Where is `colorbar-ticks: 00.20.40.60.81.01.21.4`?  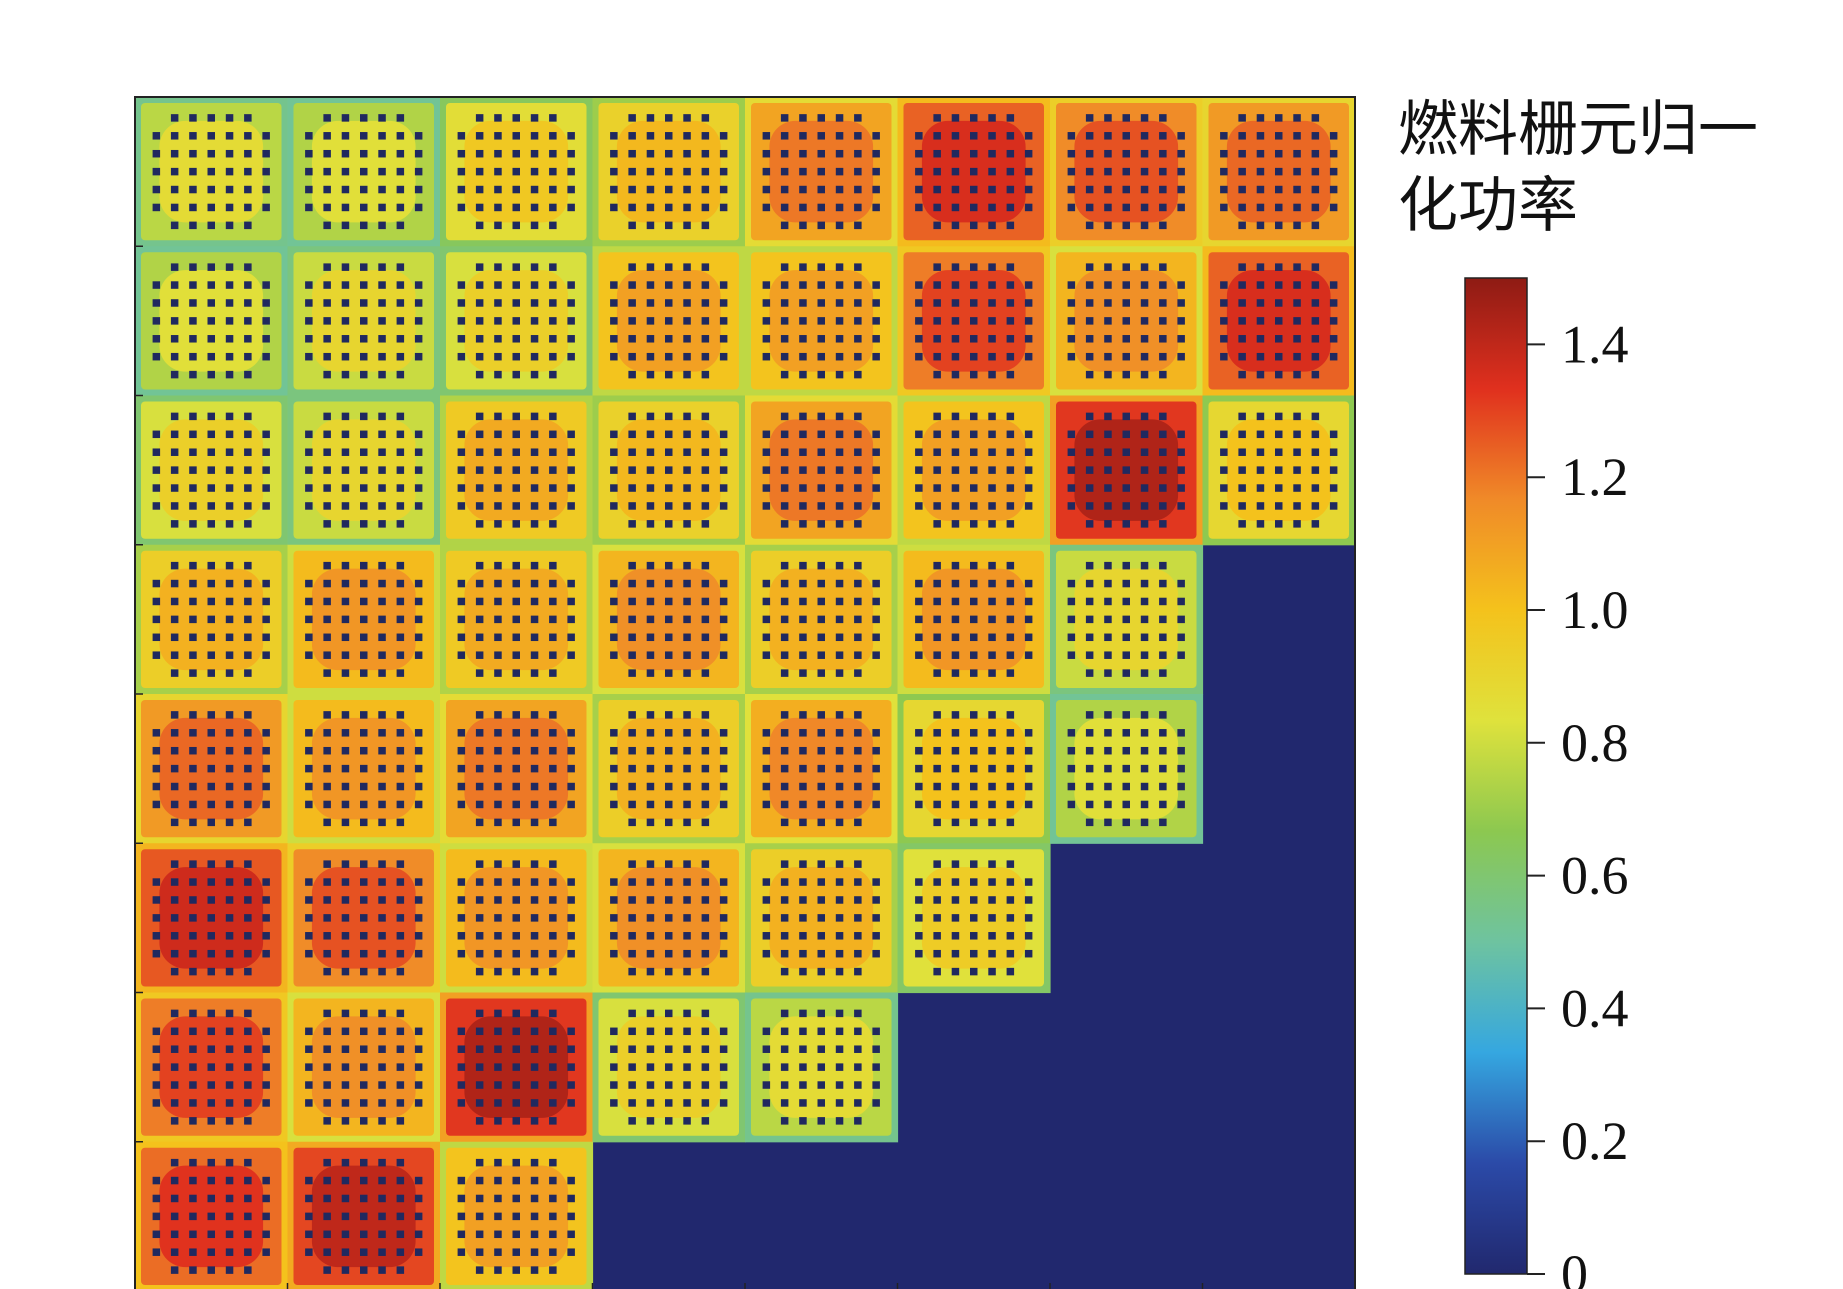
colorbar-ticks: 00.20.40.60.81.01.21.4 is located at coordinates (1578, 801).